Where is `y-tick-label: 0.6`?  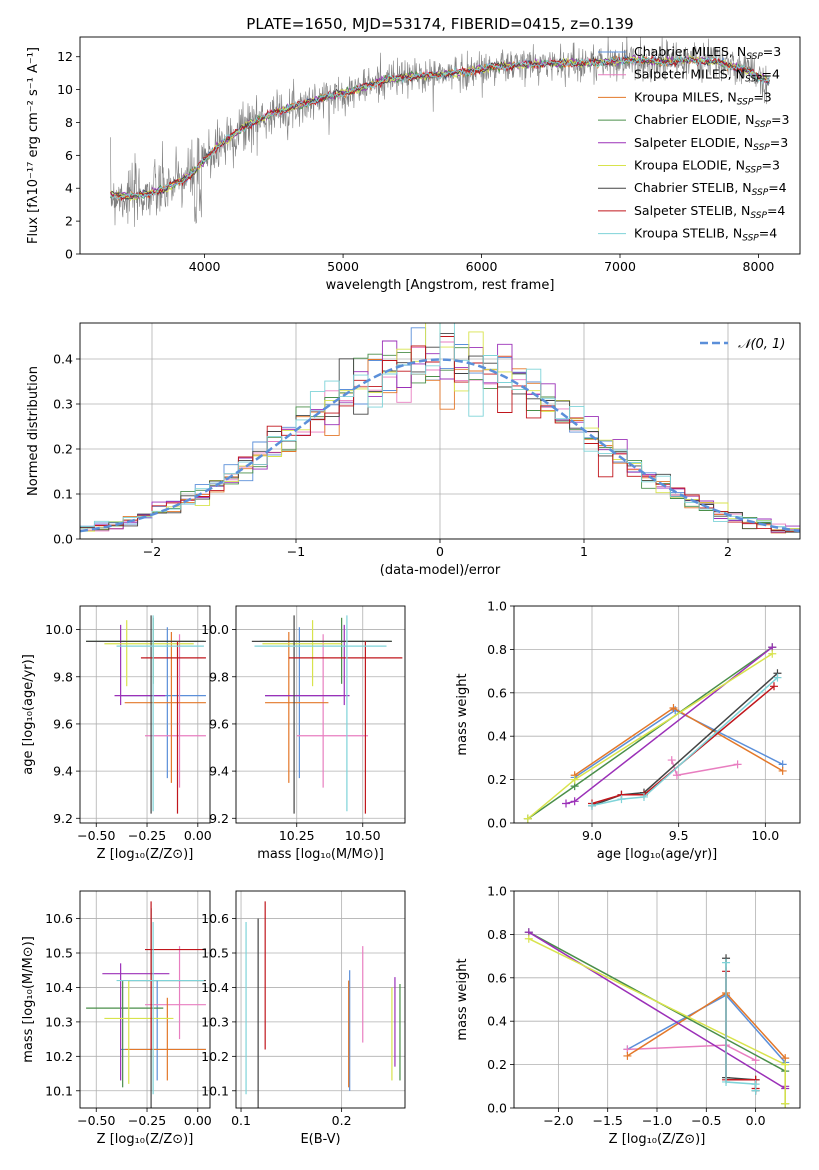 y-tick-label: 0.6 is located at coordinates (497, 977).